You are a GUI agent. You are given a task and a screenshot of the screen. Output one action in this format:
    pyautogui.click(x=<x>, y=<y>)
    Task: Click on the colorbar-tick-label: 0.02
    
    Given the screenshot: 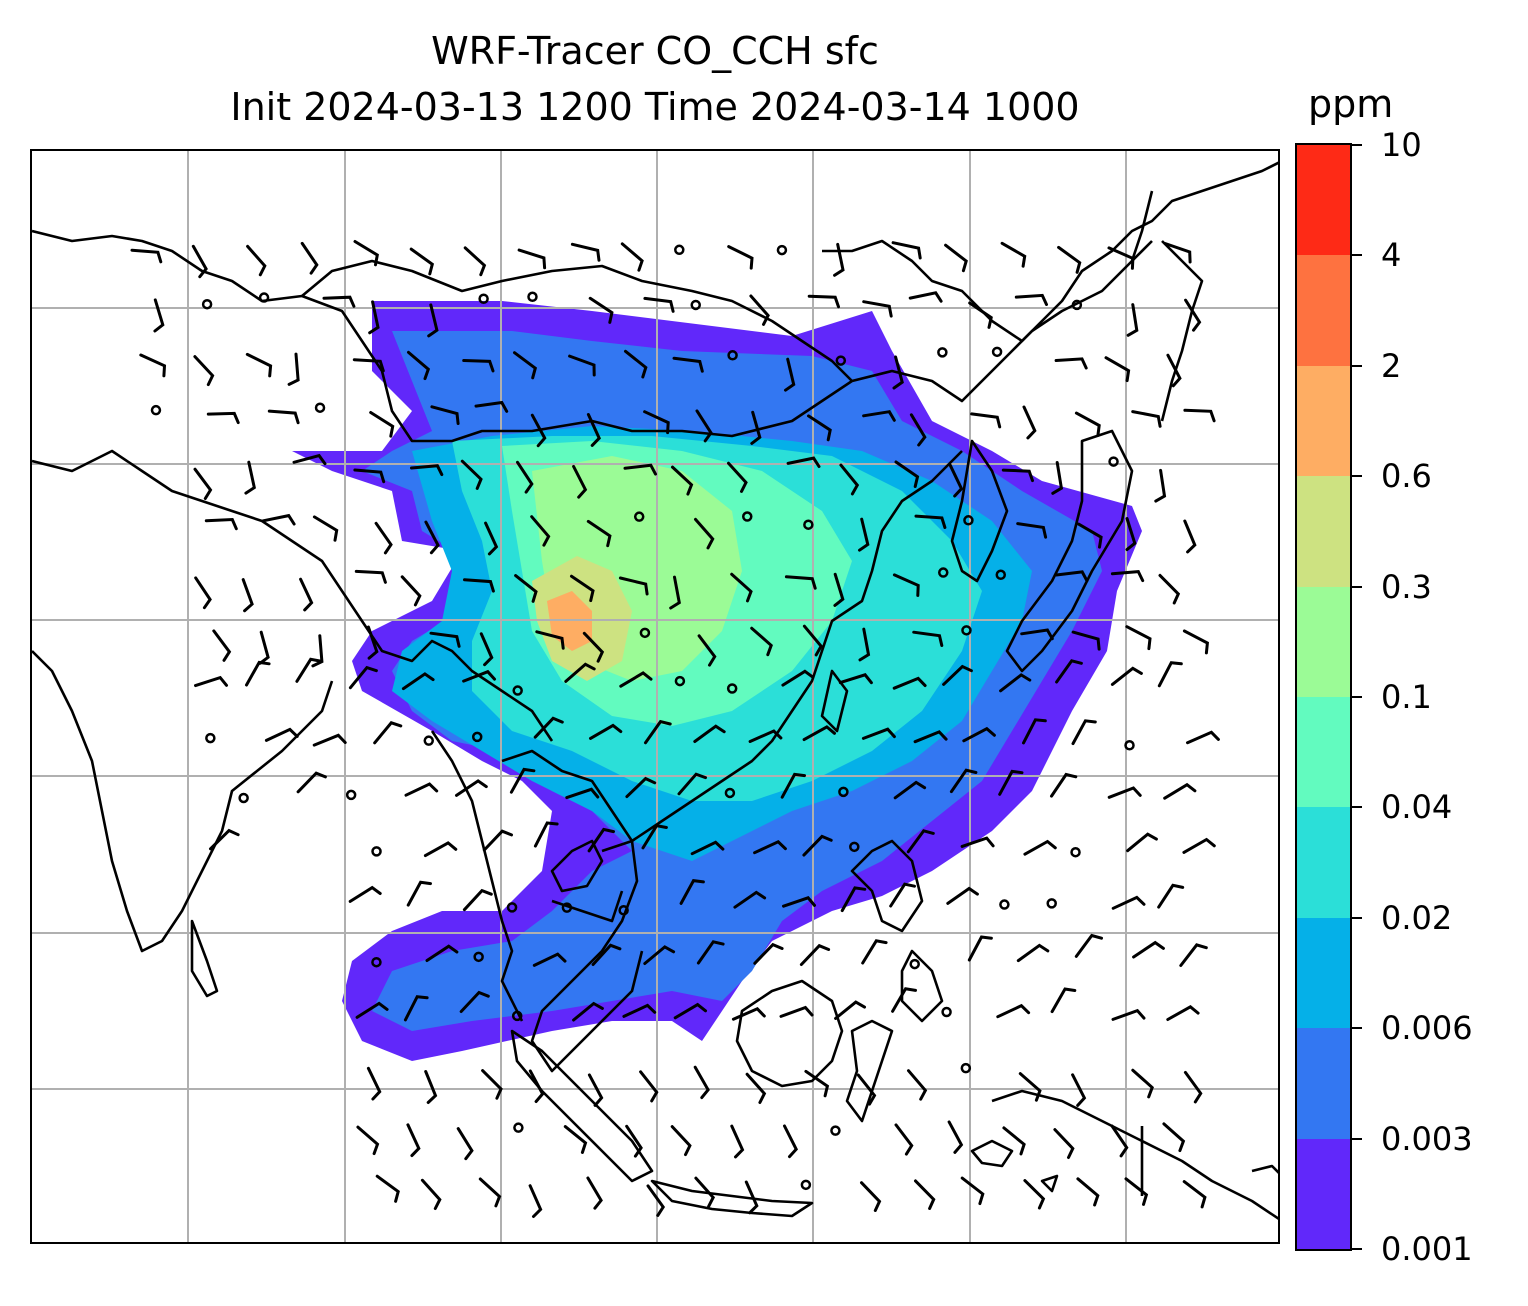 What is the action you would take?
    pyautogui.click(x=1417, y=917)
    